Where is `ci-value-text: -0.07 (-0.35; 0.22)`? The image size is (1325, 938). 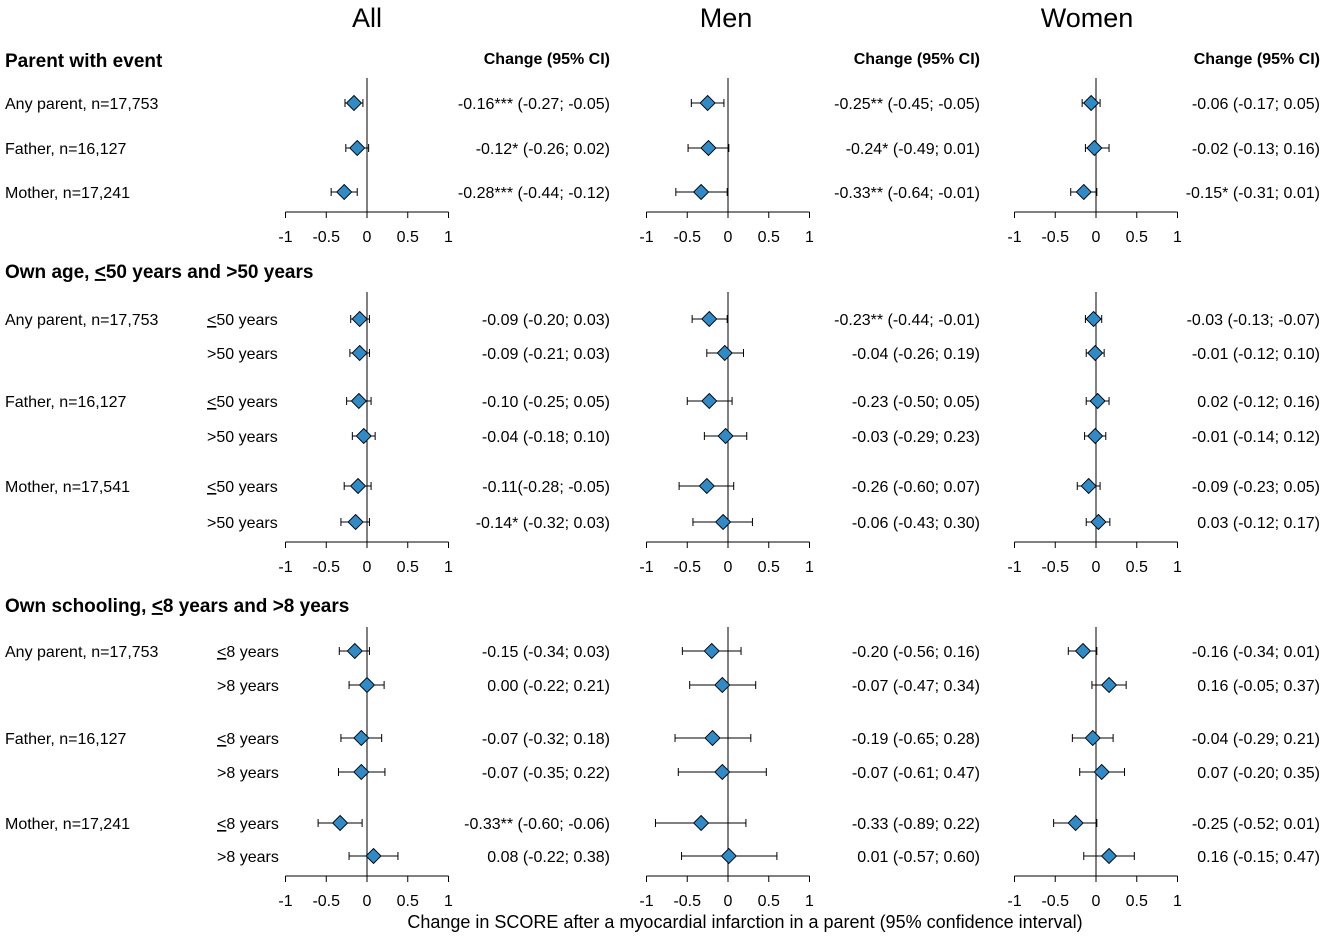 ci-value-text: -0.07 (-0.35; 0.22) is located at coordinates (546, 773).